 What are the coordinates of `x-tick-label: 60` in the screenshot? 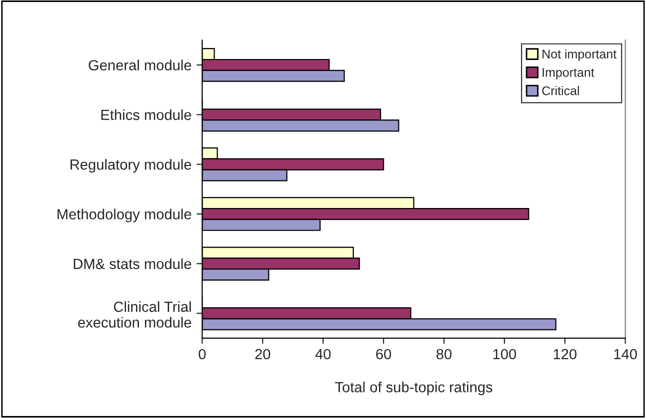 It's located at (384, 354).